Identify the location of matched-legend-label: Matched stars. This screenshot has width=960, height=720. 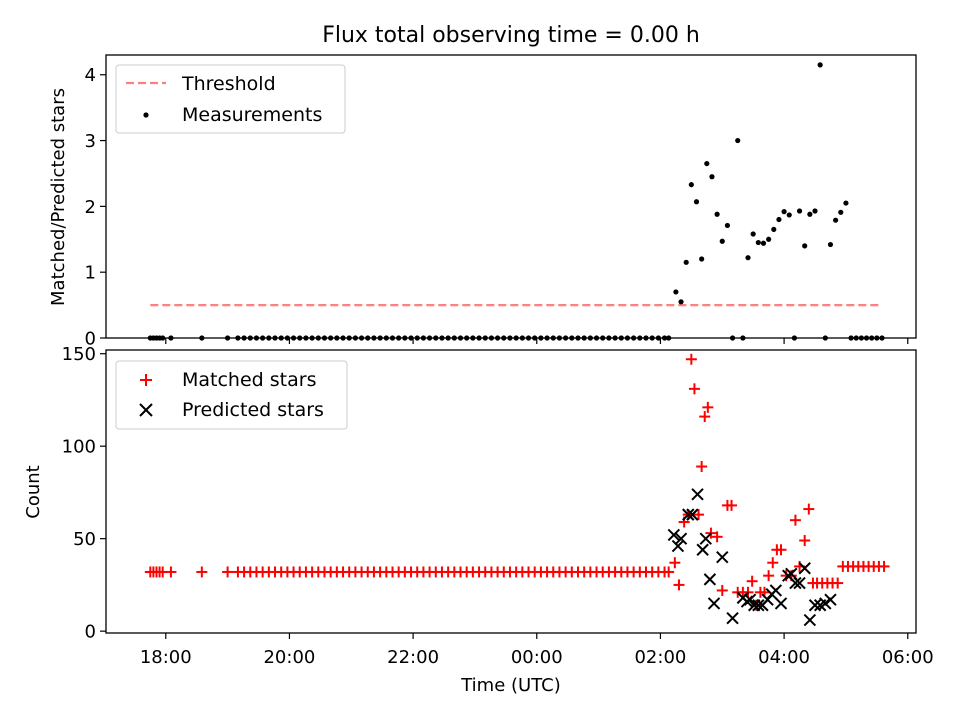
(249, 380).